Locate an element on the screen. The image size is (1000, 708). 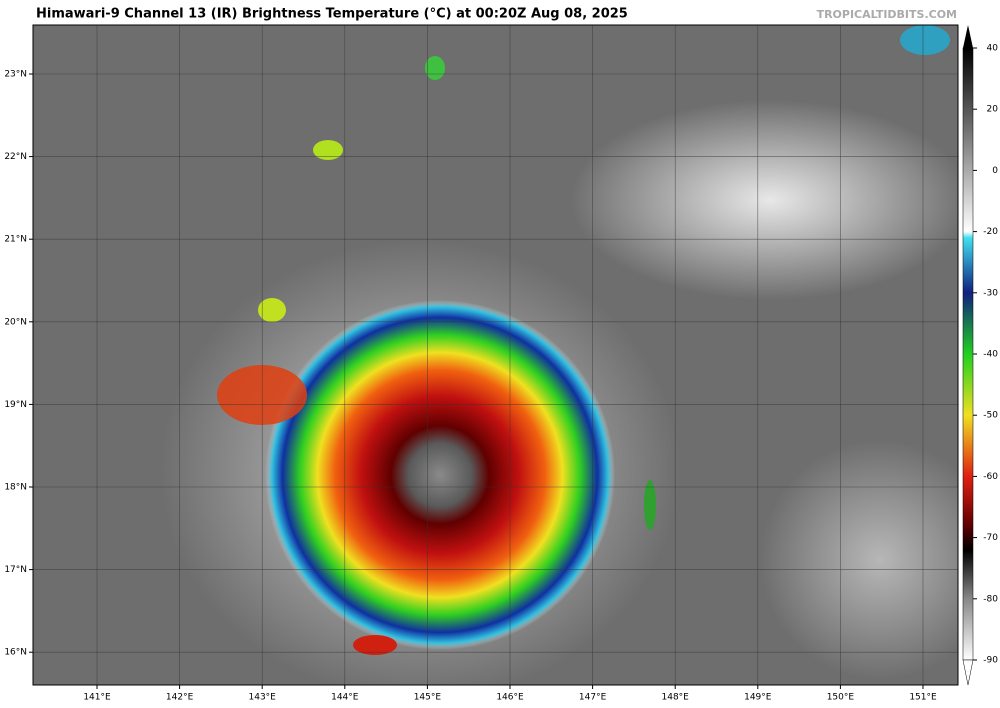
lon-label: 143°E is located at coordinates (263, 698).